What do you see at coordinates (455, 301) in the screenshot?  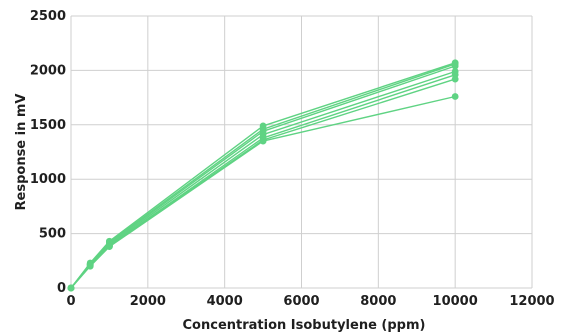 I see `x-tick-label: 10000` at bounding box center [455, 301].